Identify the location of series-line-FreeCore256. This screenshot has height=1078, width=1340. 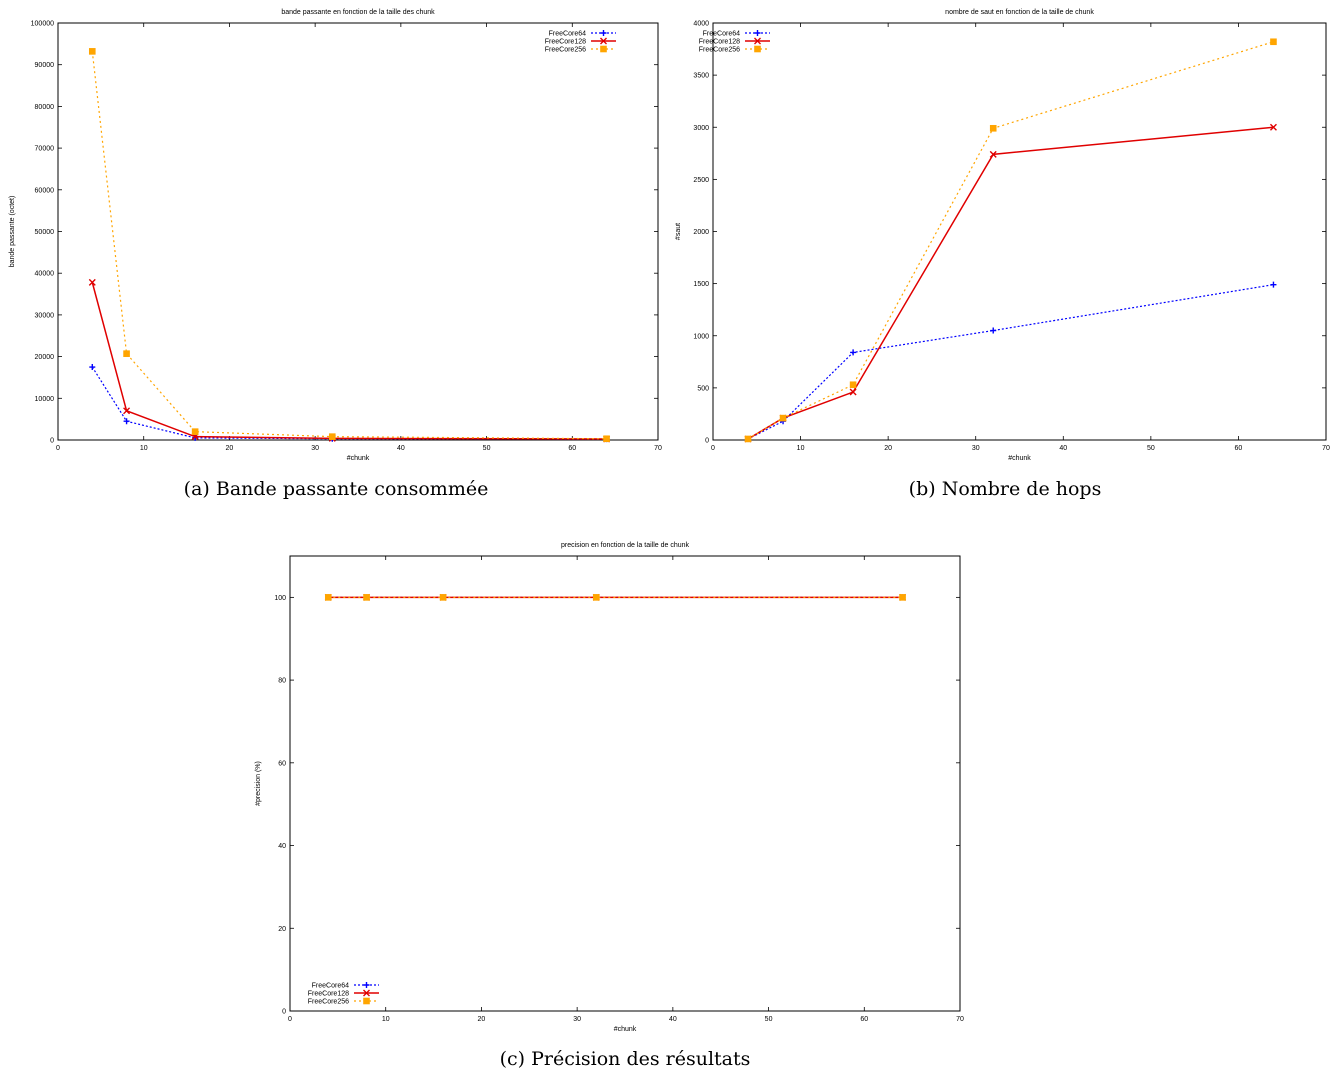
(1010, 240).